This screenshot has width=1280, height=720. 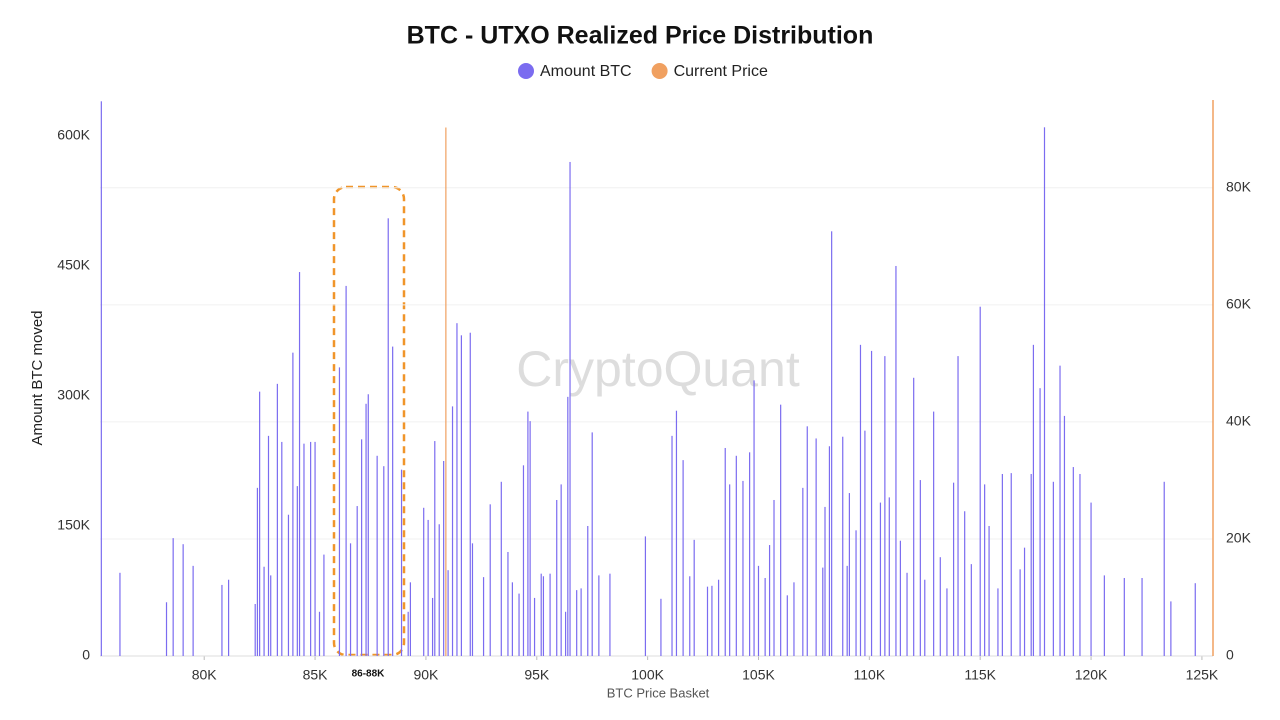 What do you see at coordinates (369, 674) in the screenshot?
I see `annotation: 86-88K` at bounding box center [369, 674].